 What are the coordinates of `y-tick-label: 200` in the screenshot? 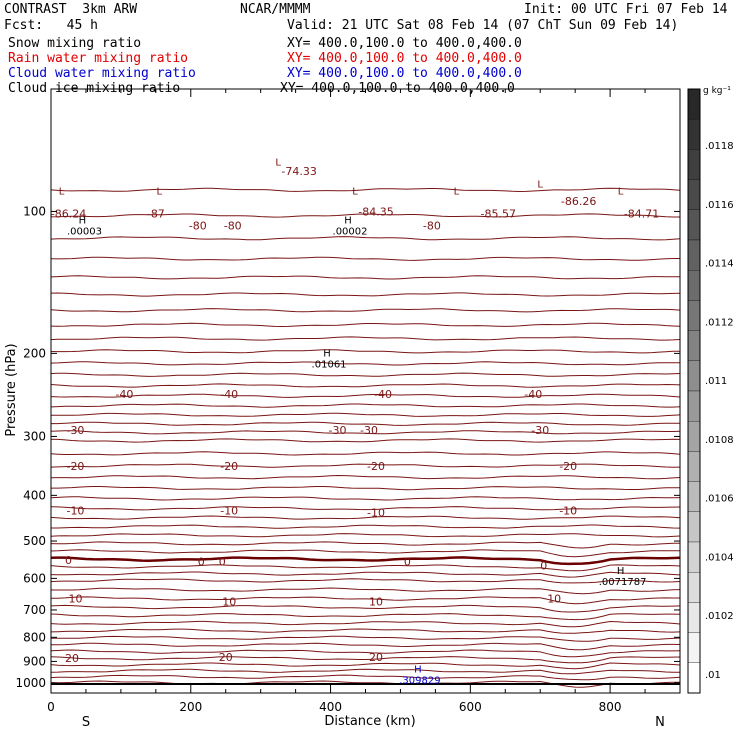 It's located at (34, 353).